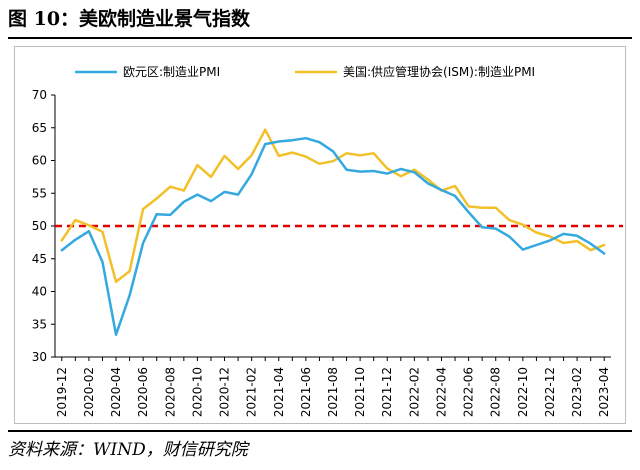 This screenshot has height=470, width=640. I want to click on title-rule, so click(320, 38).